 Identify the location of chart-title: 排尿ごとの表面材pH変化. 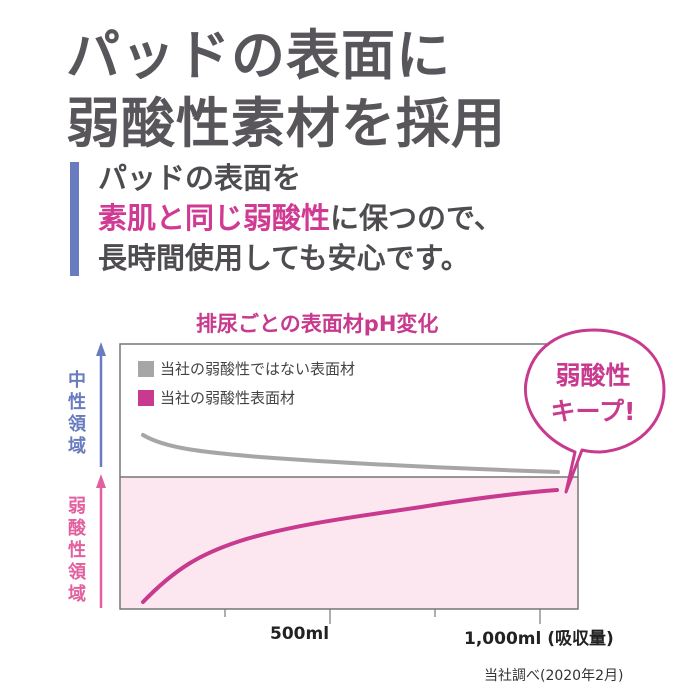
(317, 324).